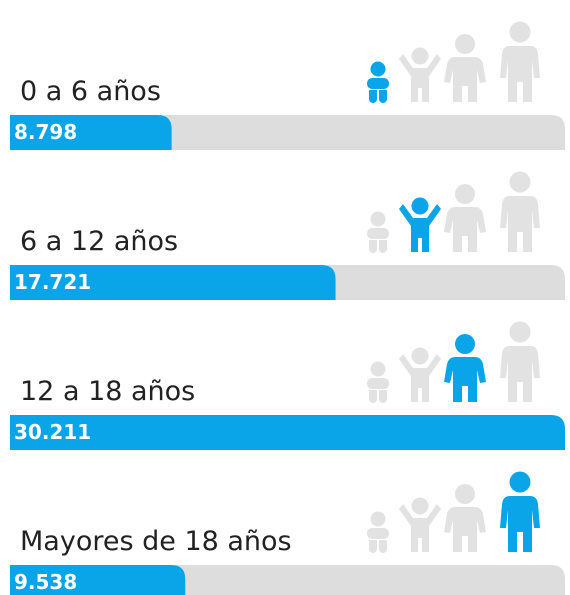 The height and width of the screenshot is (595, 570). What do you see at coordinates (99, 241) in the screenshot?
I see `category-label: 6 a 12 años` at bounding box center [99, 241].